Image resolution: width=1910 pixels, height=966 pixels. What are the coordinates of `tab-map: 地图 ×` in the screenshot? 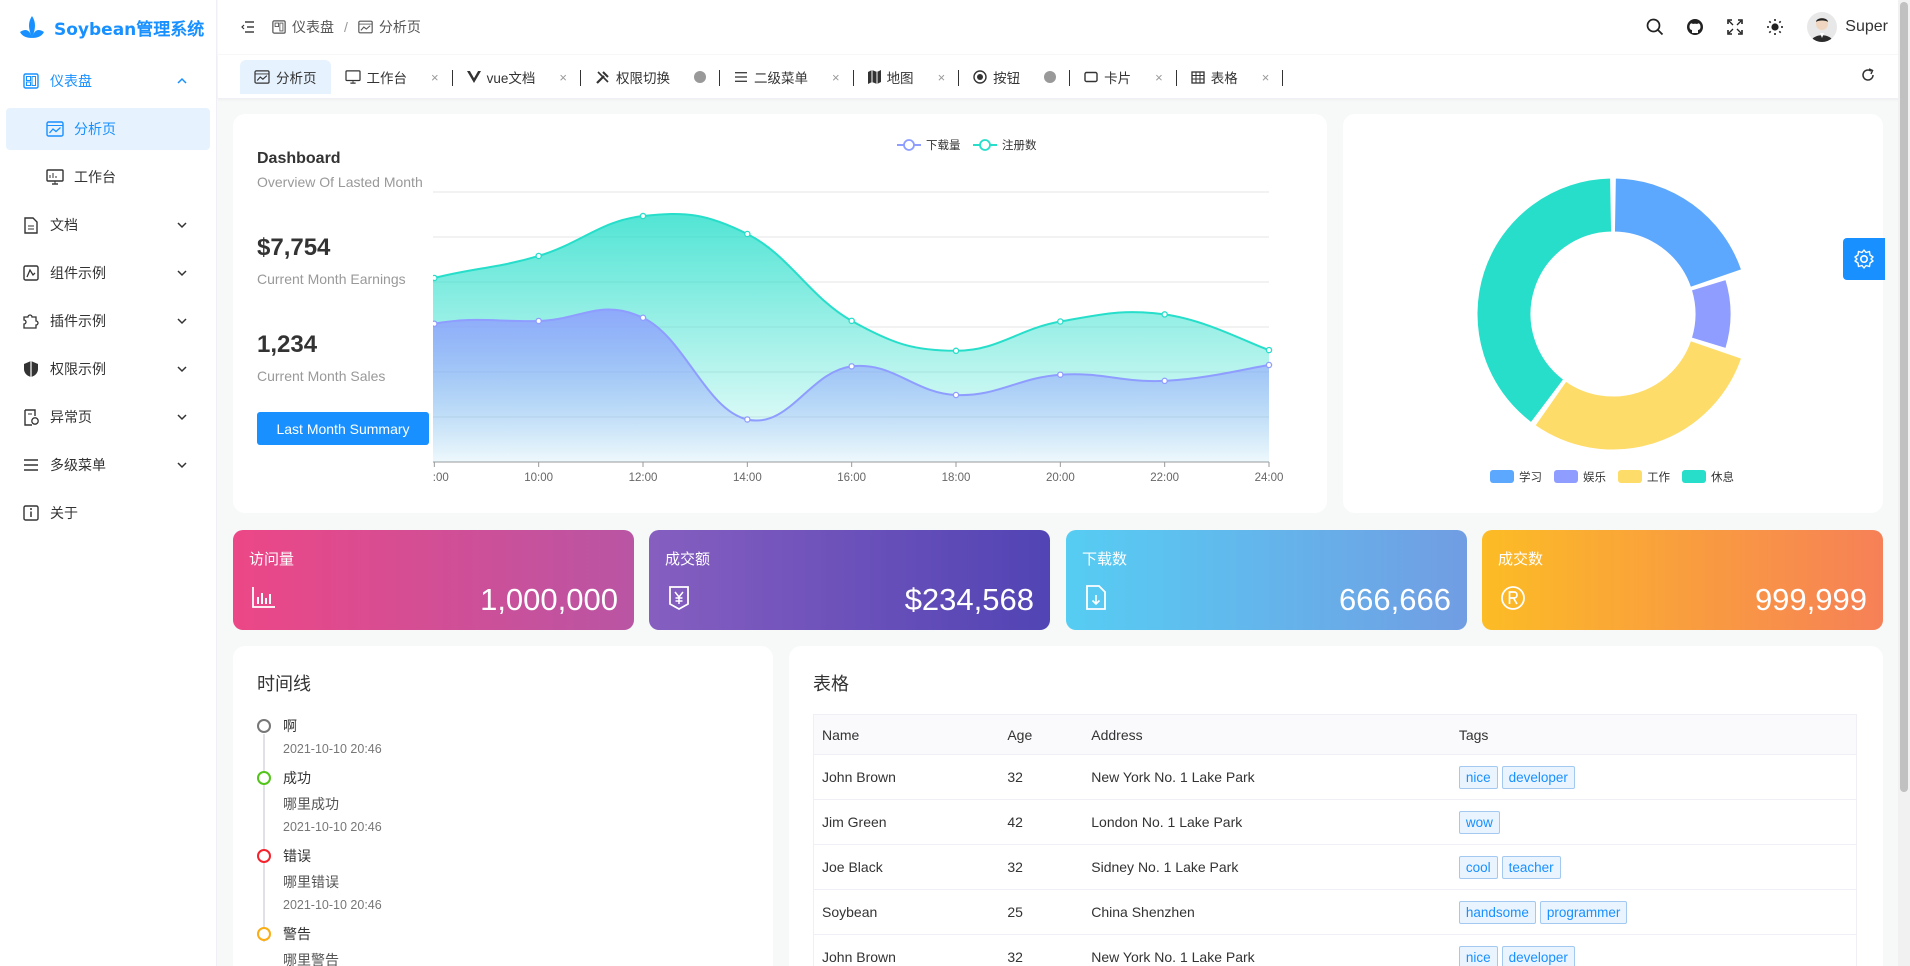 It's located at (907, 77).